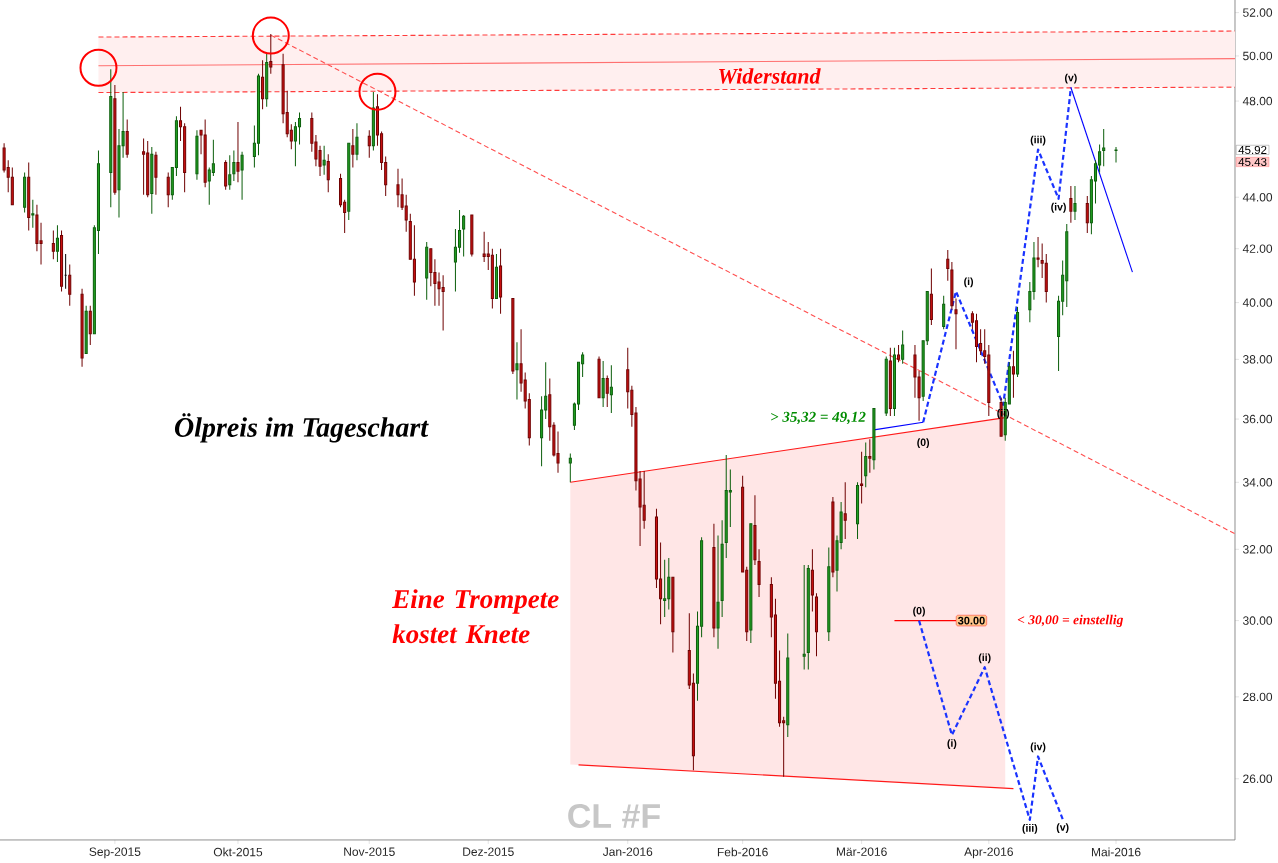  I want to click on annotation: > 35,32 = 49,12, so click(818, 418).